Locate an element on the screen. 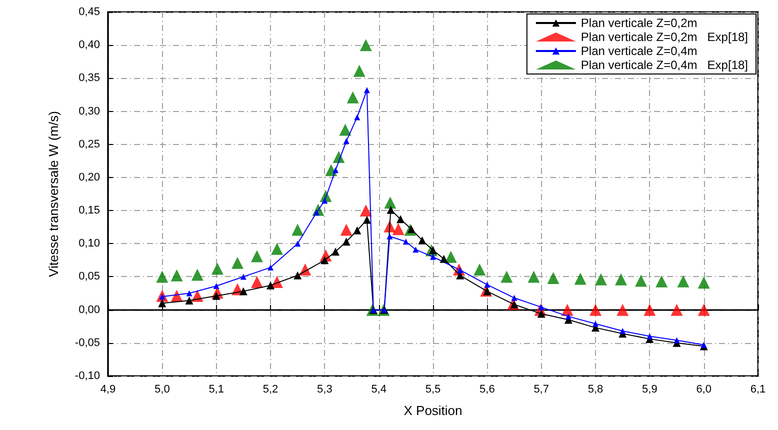  x-tick-label: 5,1 is located at coordinates (216, 390).